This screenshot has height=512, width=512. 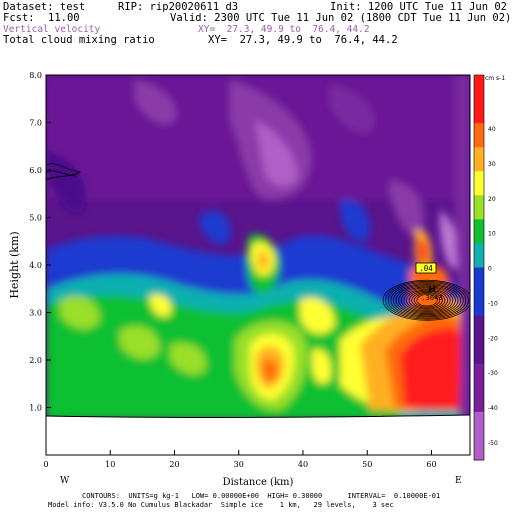 What do you see at coordinates (44, 7) in the screenshot?
I see `dataset-label: Dataset: test` at bounding box center [44, 7].